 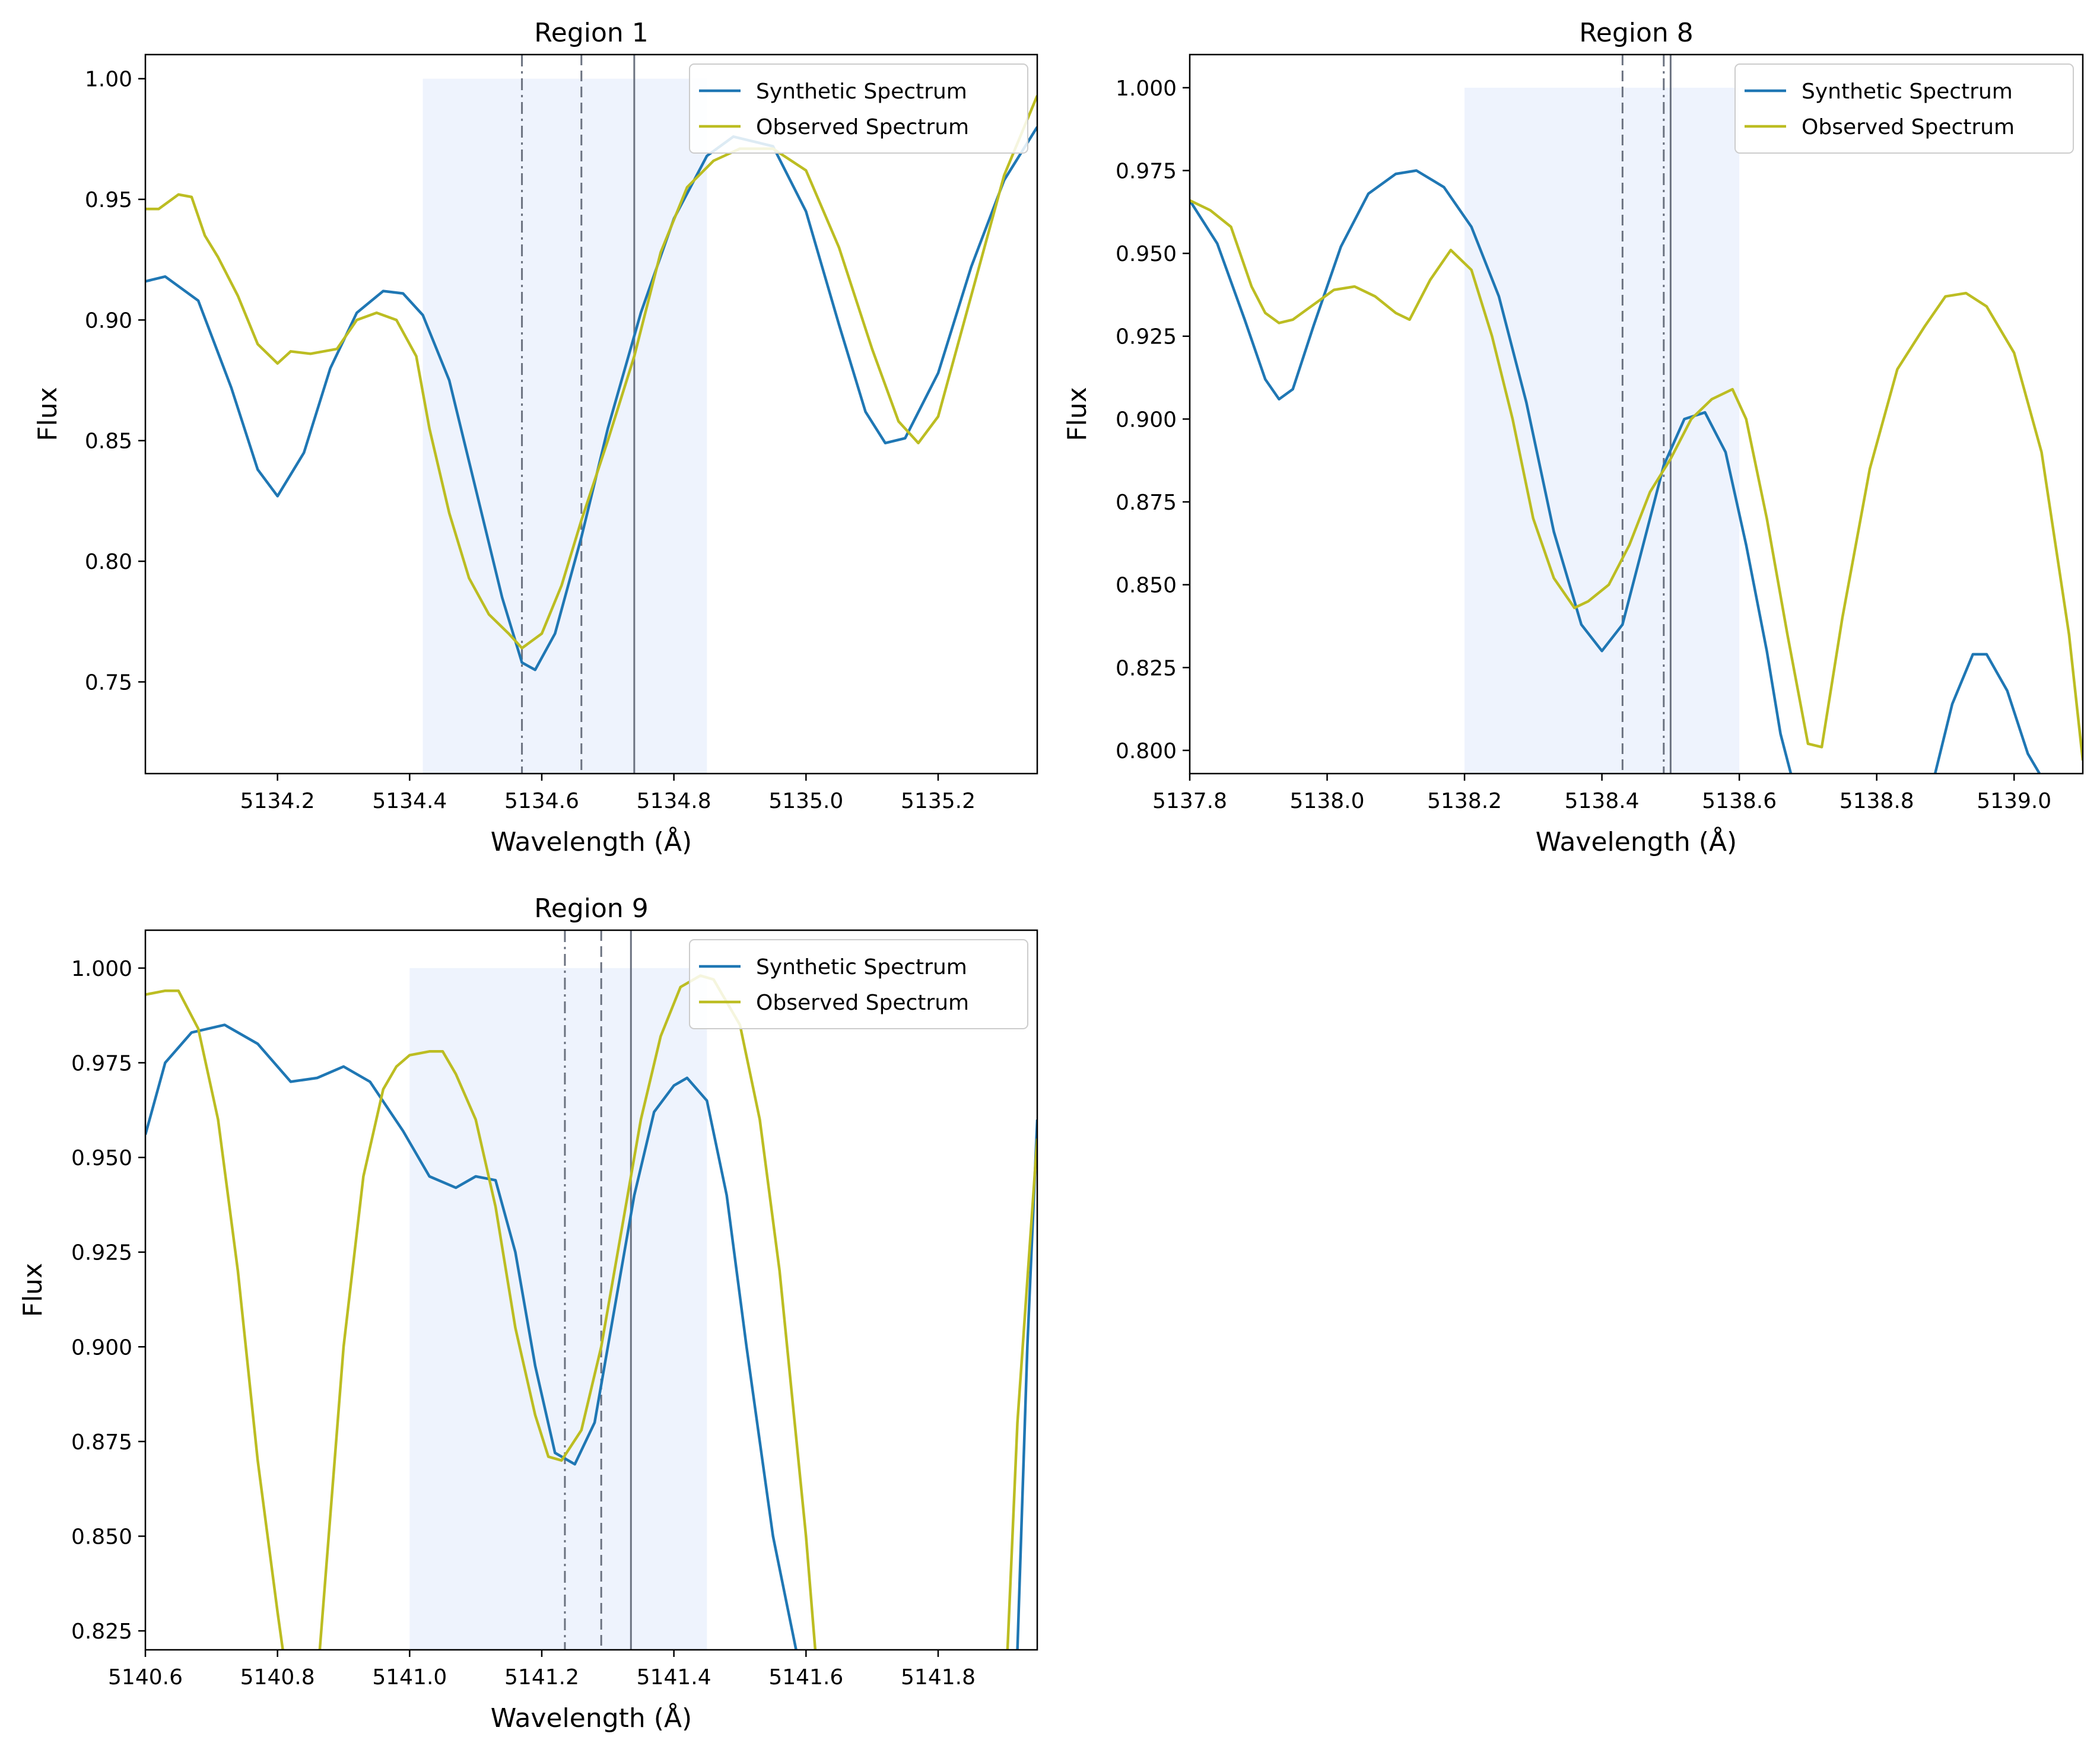 What do you see at coordinates (1464, 801) in the screenshot?
I see `x-tick-label: 5138.2` at bounding box center [1464, 801].